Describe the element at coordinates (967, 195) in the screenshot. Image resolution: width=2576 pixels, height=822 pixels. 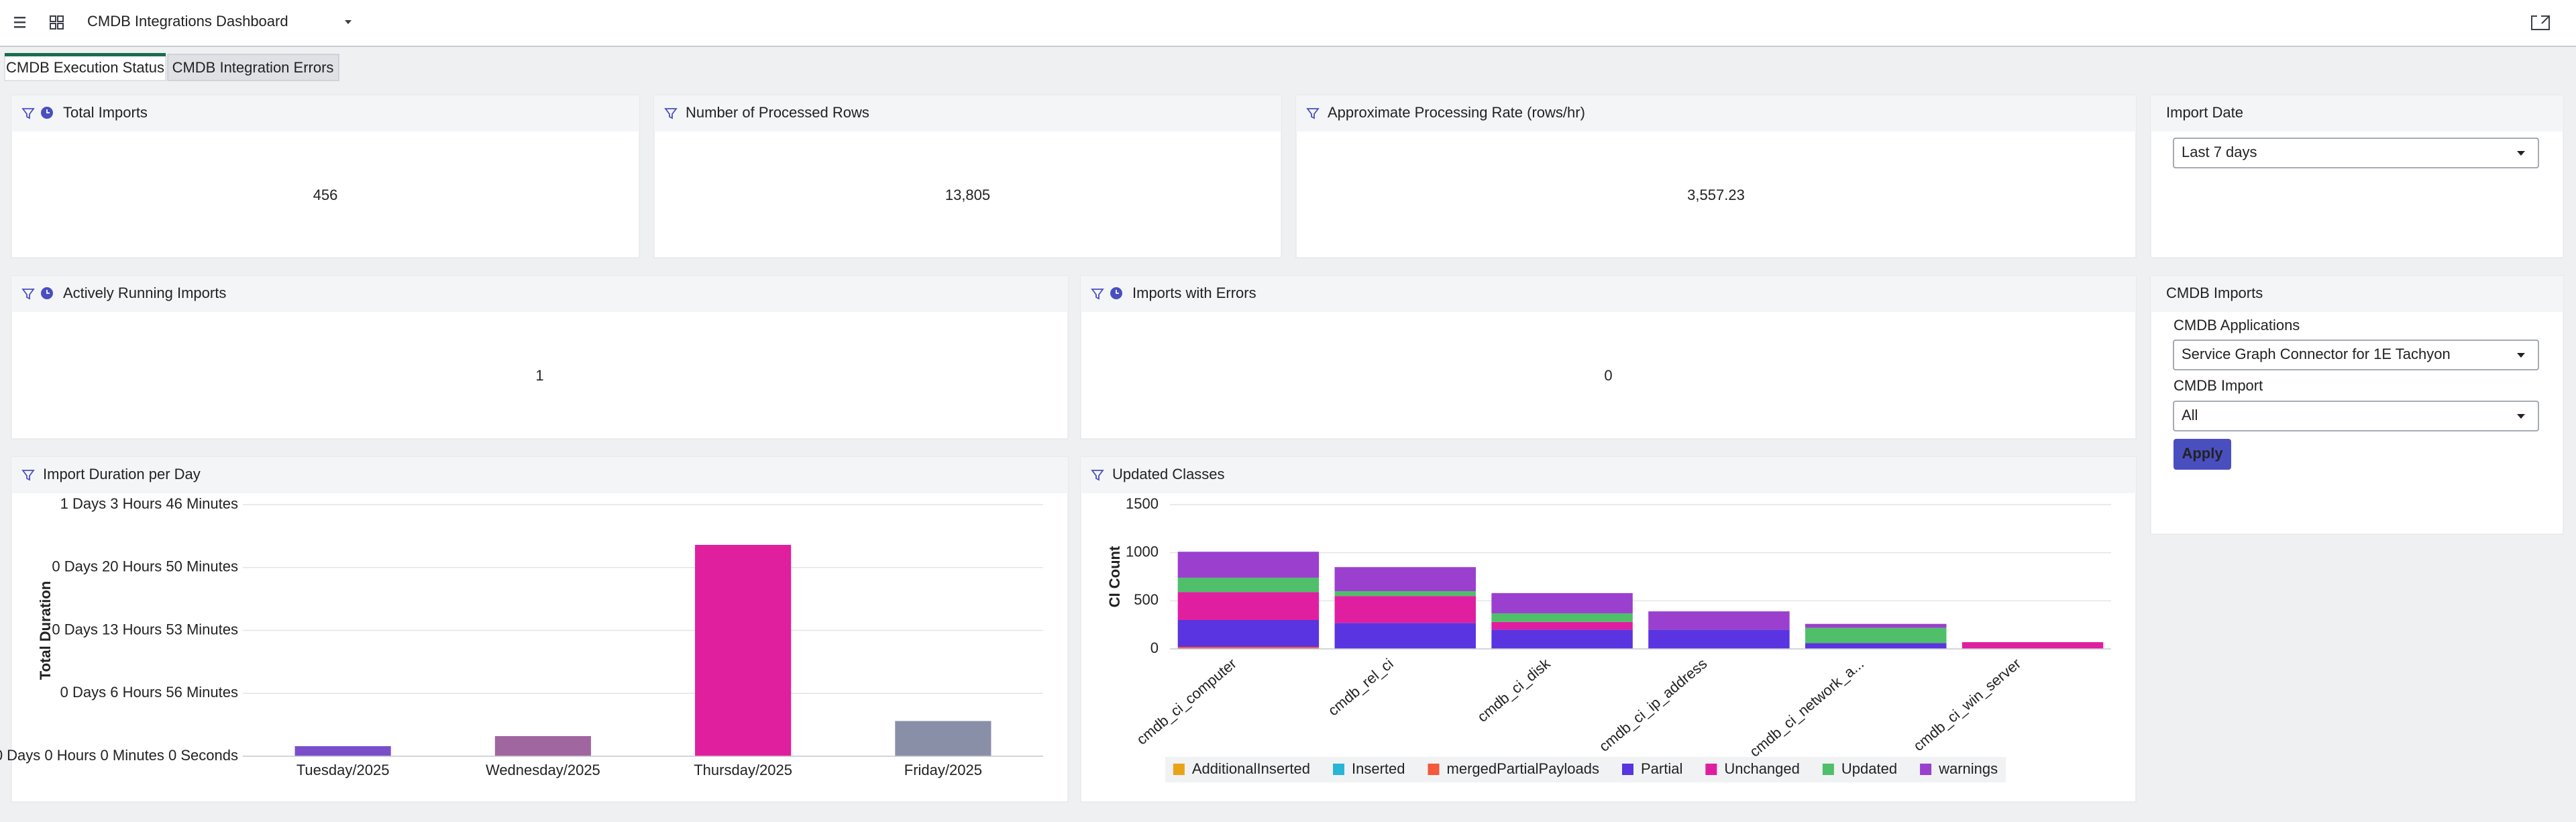
I see `kpi-value: 13,805` at that location.